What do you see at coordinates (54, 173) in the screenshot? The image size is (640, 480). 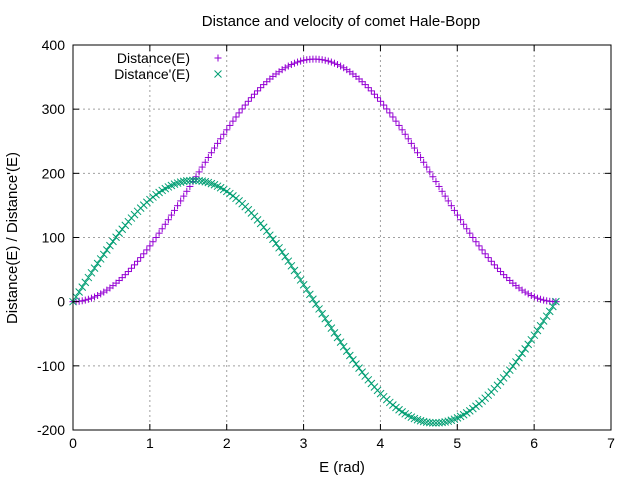 I see `y-tick-label: 200` at bounding box center [54, 173].